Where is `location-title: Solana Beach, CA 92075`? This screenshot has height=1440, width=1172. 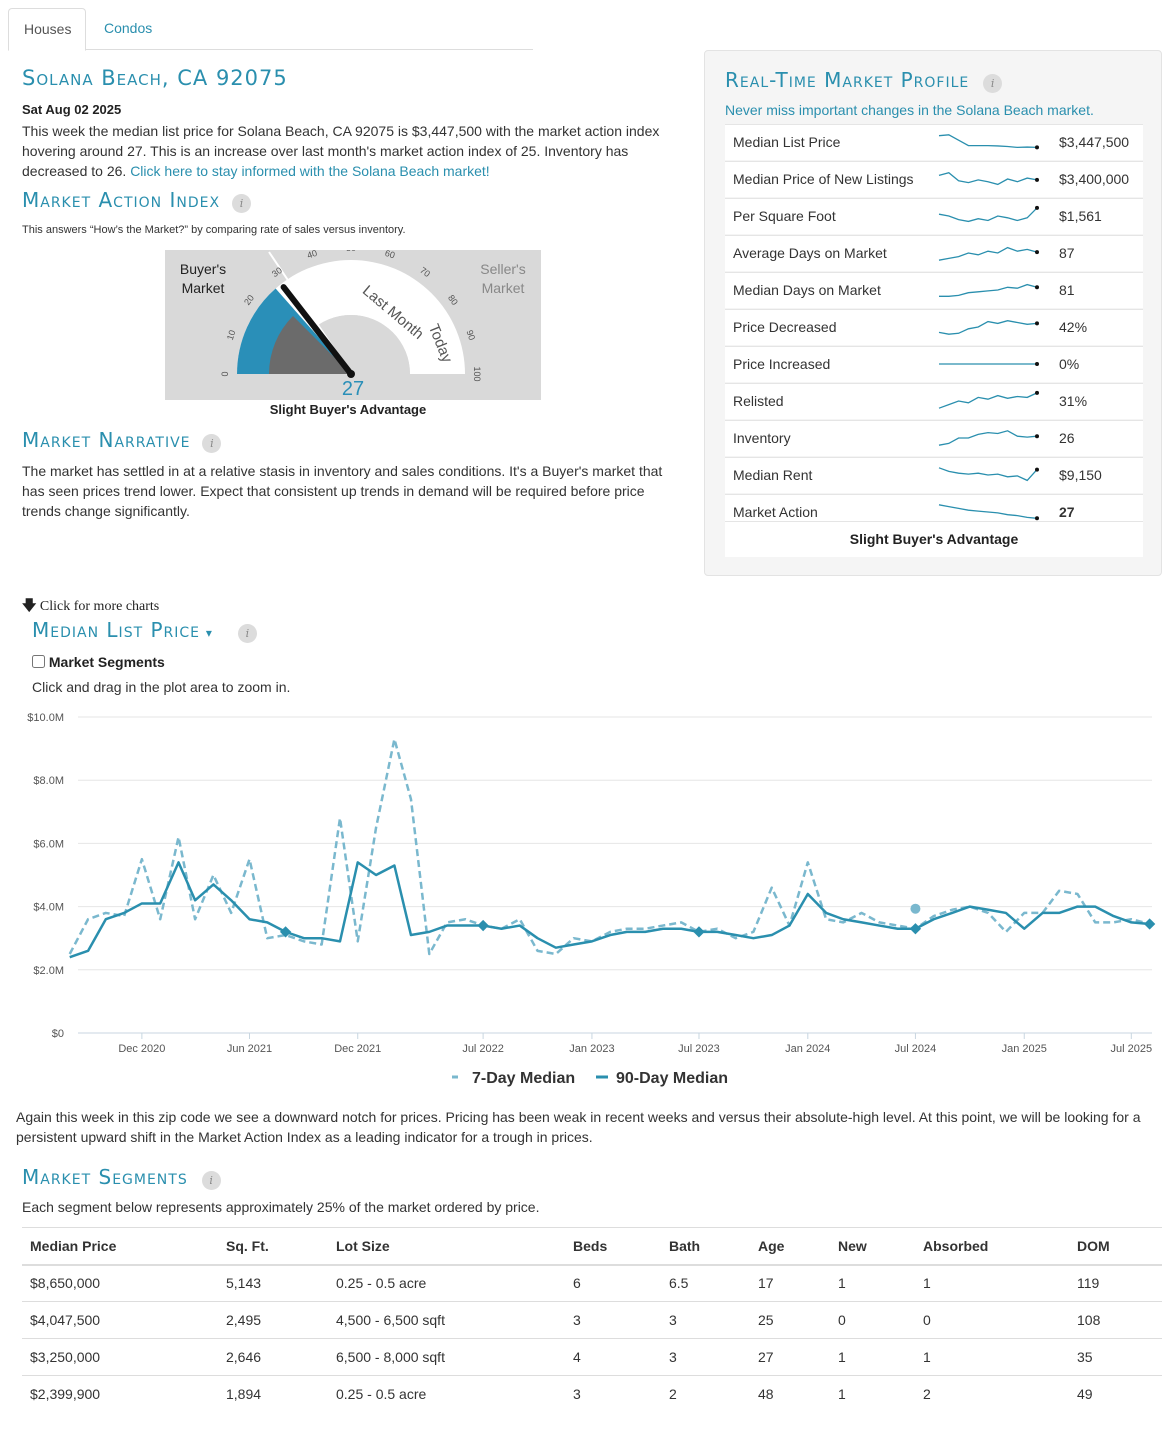
location-title: Solana Beach, CA 92075 is located at coordinates (155, 78).